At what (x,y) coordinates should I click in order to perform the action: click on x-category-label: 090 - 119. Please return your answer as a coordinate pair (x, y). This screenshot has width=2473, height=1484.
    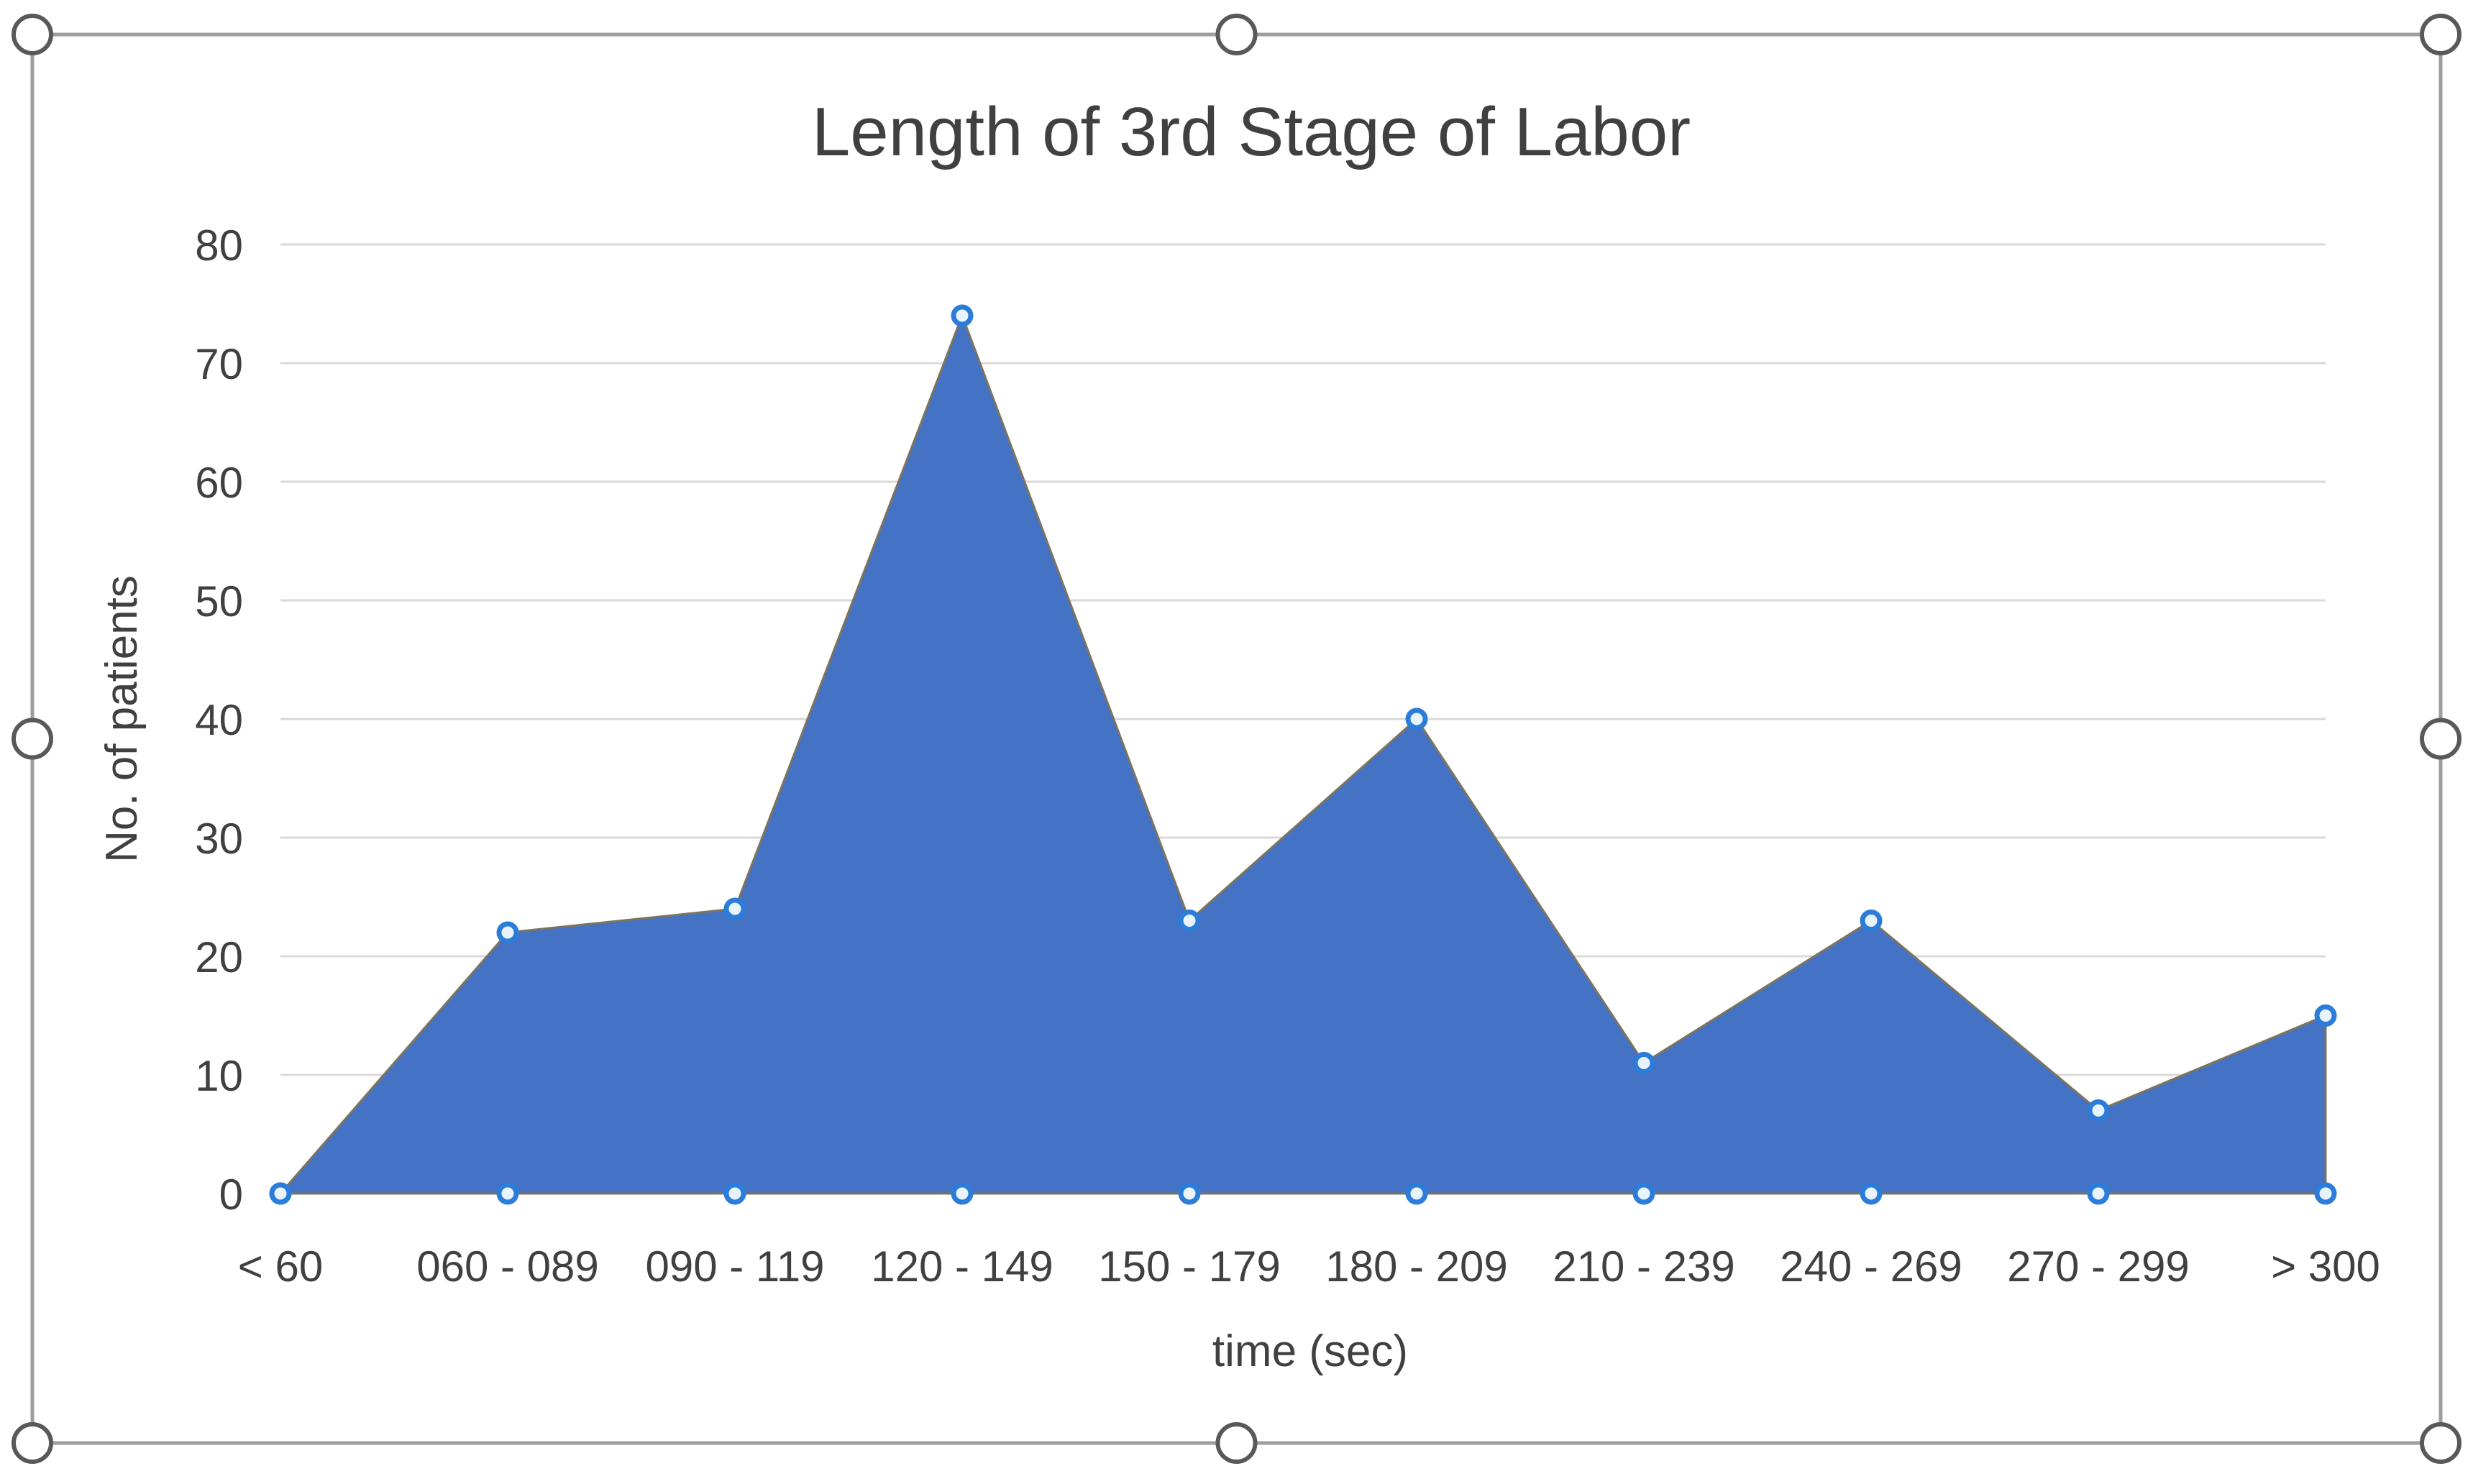
    Looking at the image, I should click on (734, 1266).